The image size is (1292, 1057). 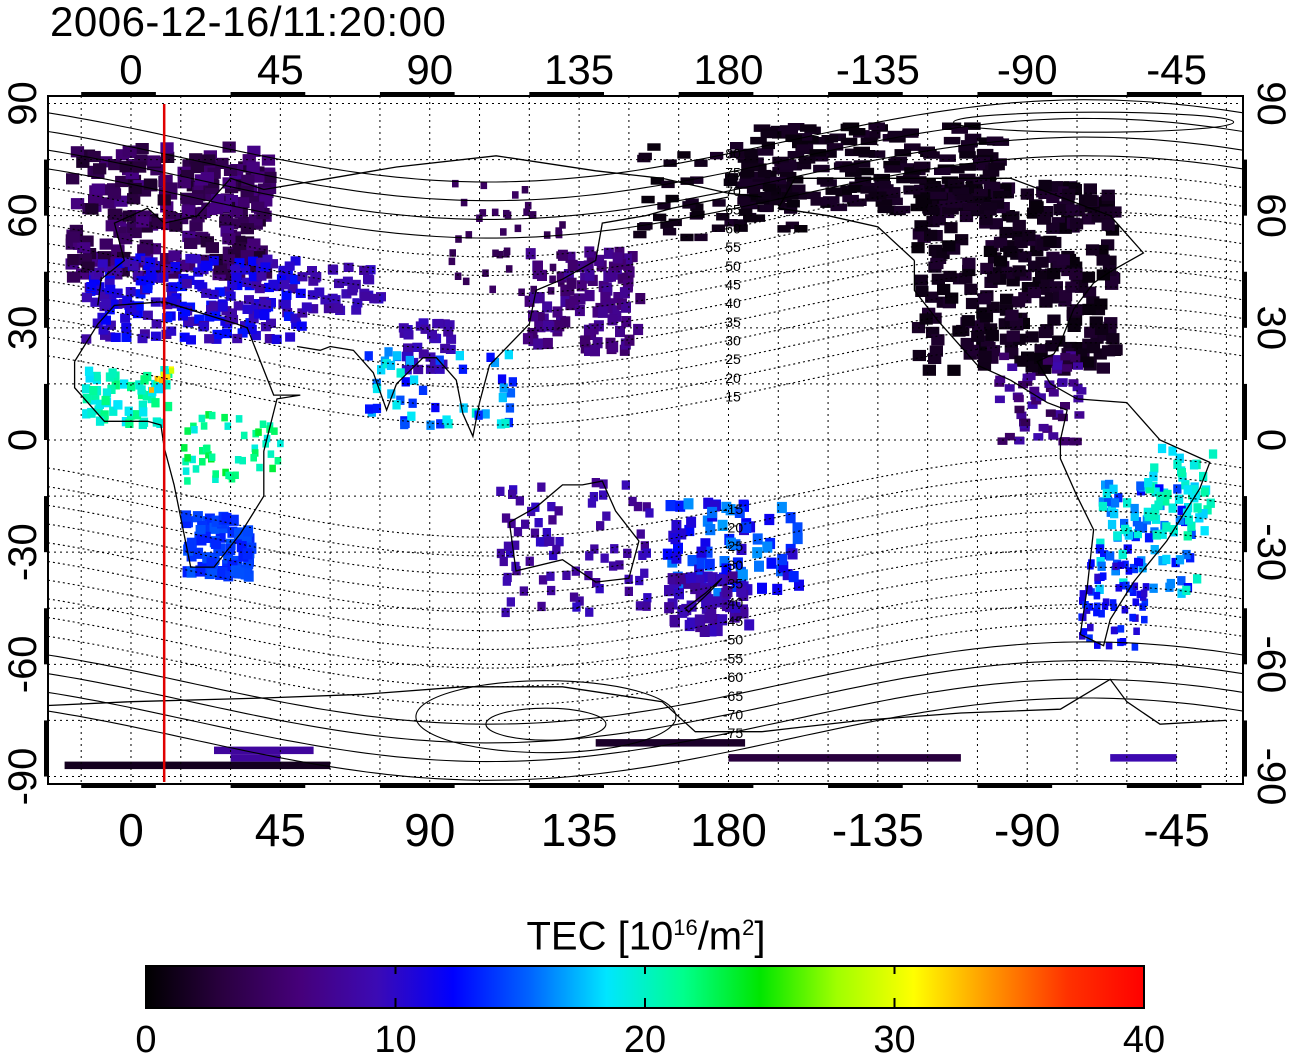 What do you see at coordinates (1270, 664) in the screenshot?
I see `lat-tick-label-right: -60` at bounding box center [1270, 664].